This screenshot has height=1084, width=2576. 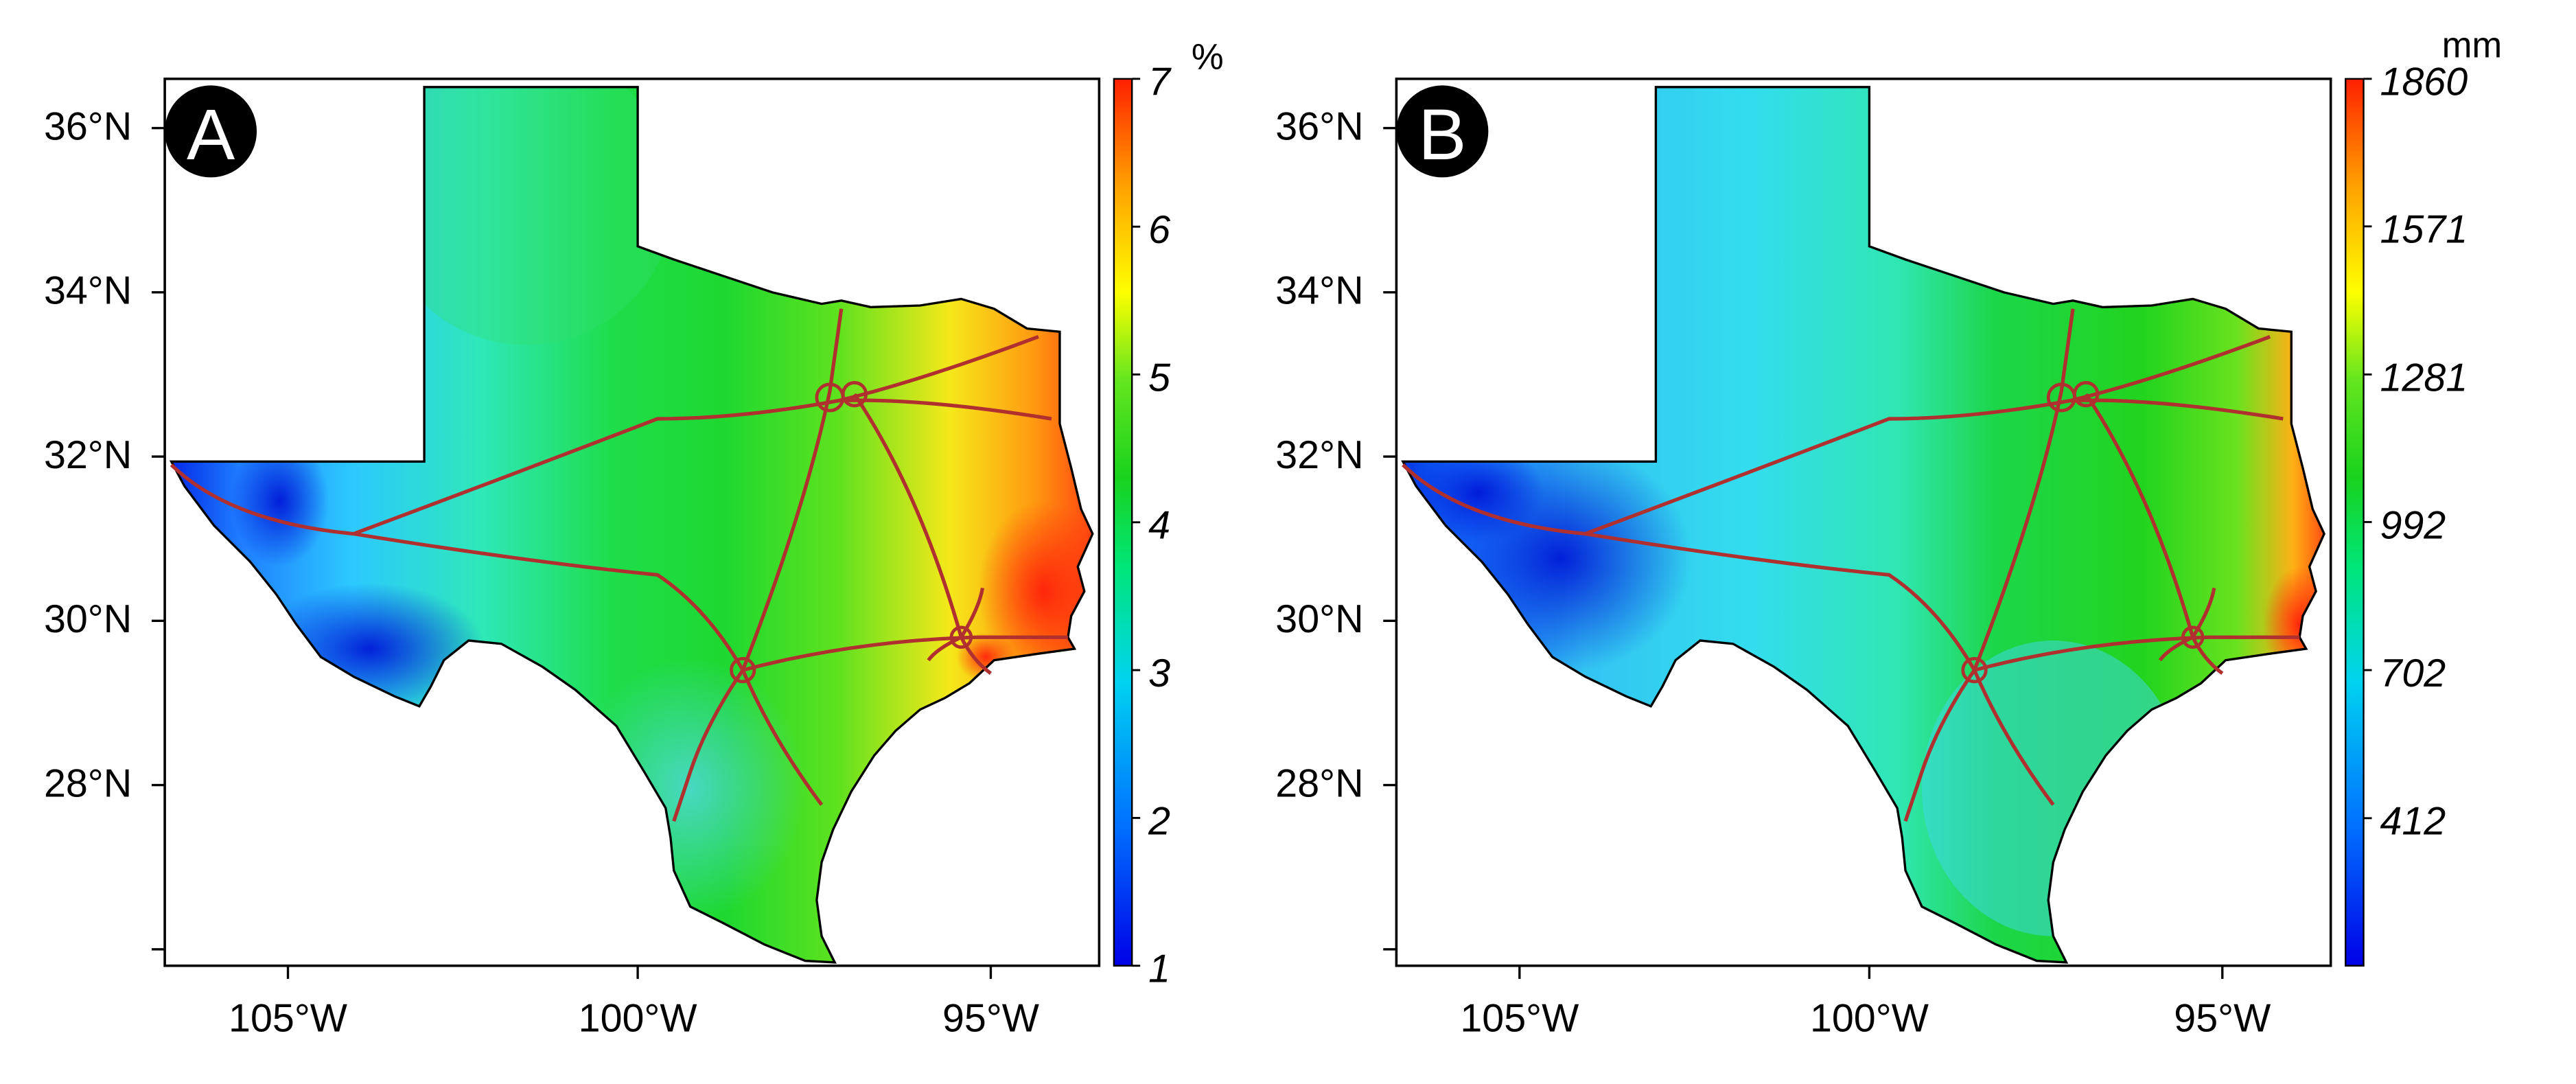 What do you see at coordinates (1159, 526) in the screenshot?
I see `colorbar-label: 4` at bounding box center [1159, 526].